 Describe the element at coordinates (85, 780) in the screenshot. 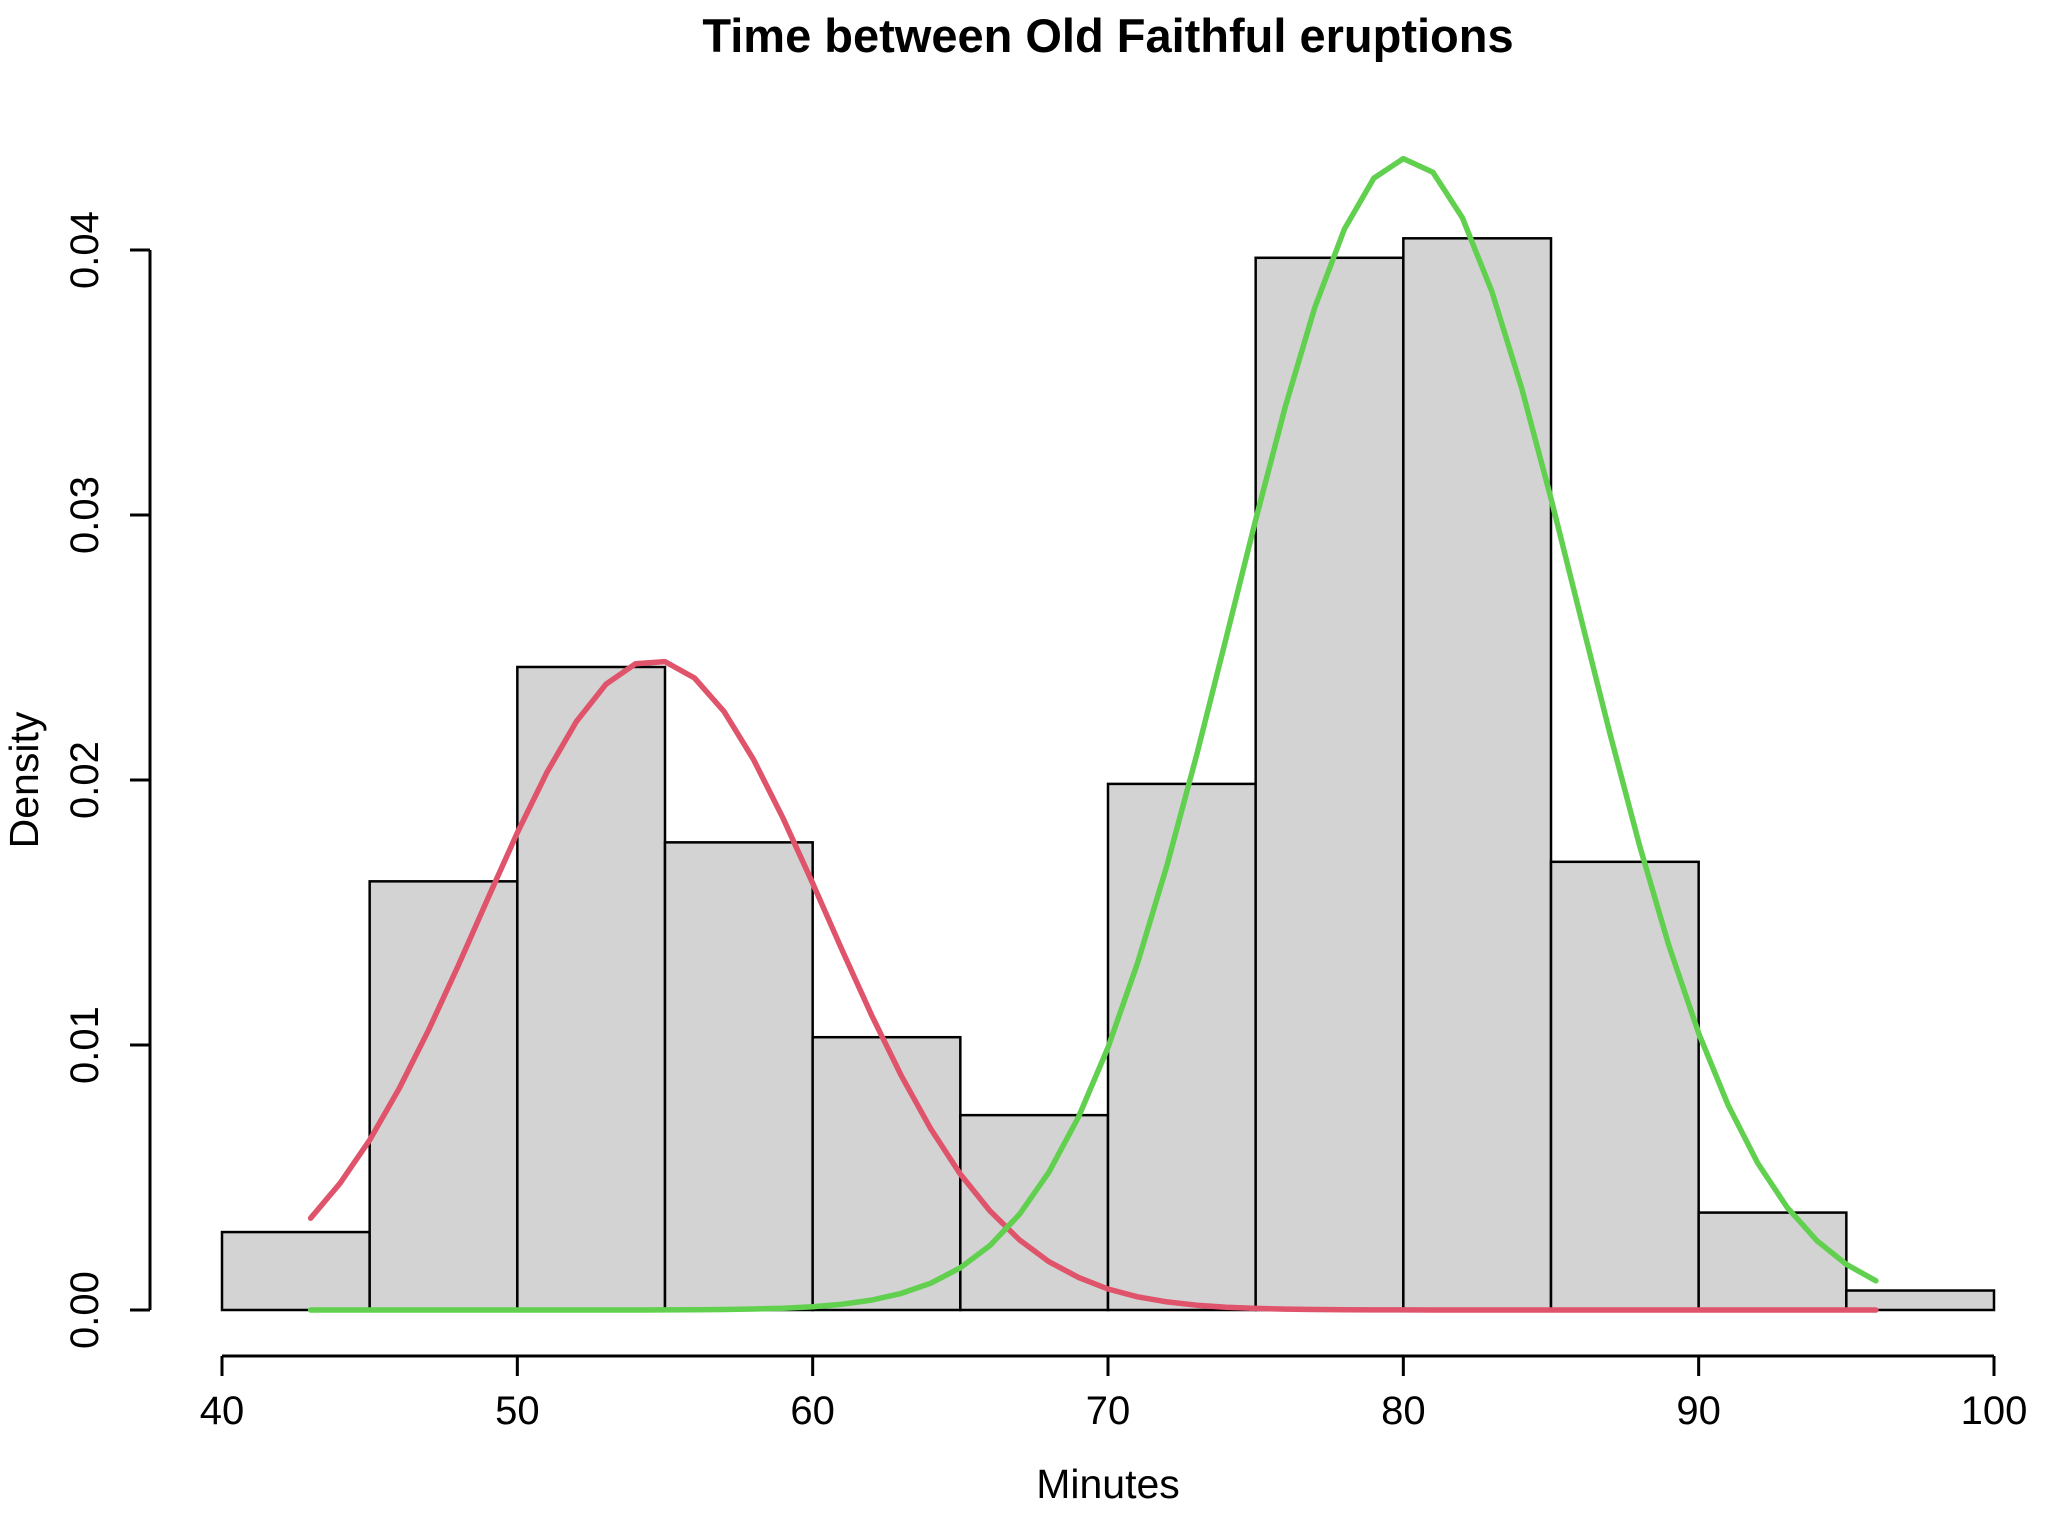

I see `y-tick-label: 0.02` at that location.